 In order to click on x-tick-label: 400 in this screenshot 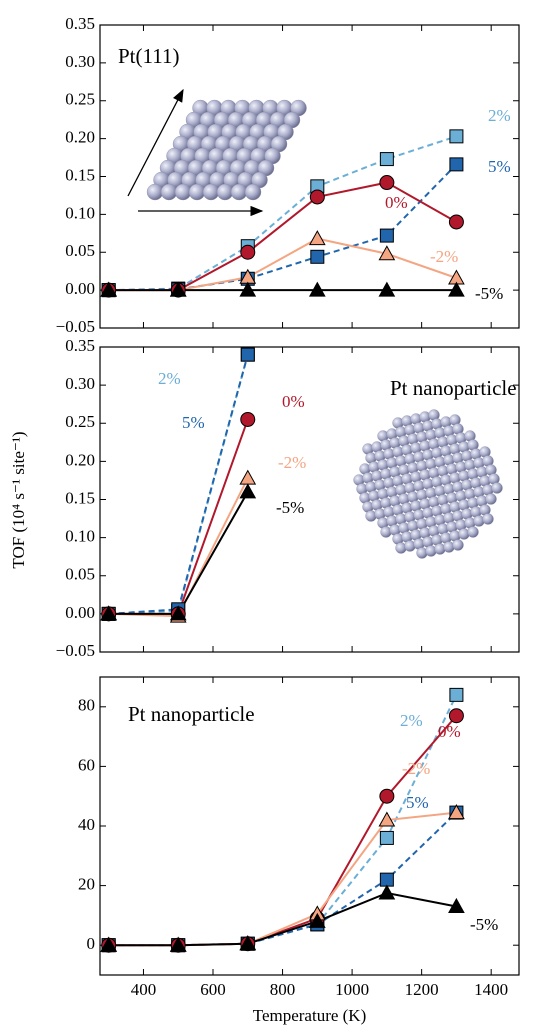, I will do `click(144, 989)`.